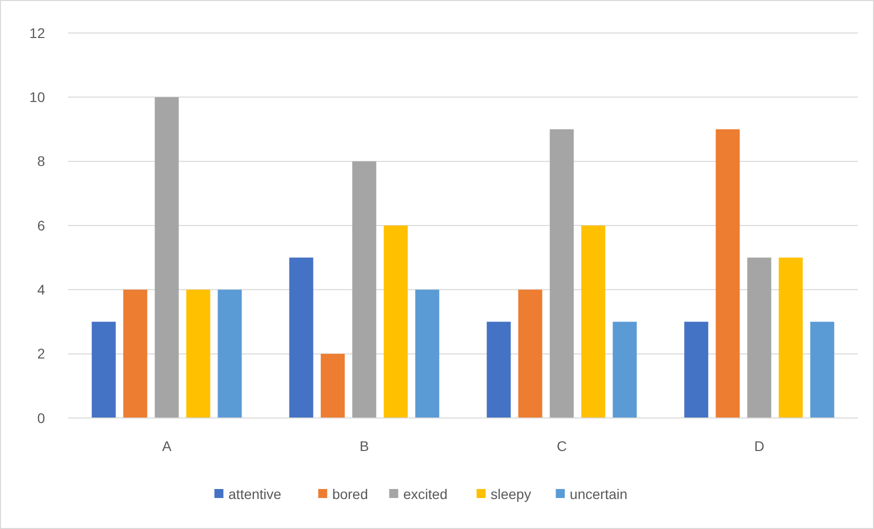  Describe the element at coordinates (561, 446) in the screenshot. I see `x-tick-label: C` at that location.